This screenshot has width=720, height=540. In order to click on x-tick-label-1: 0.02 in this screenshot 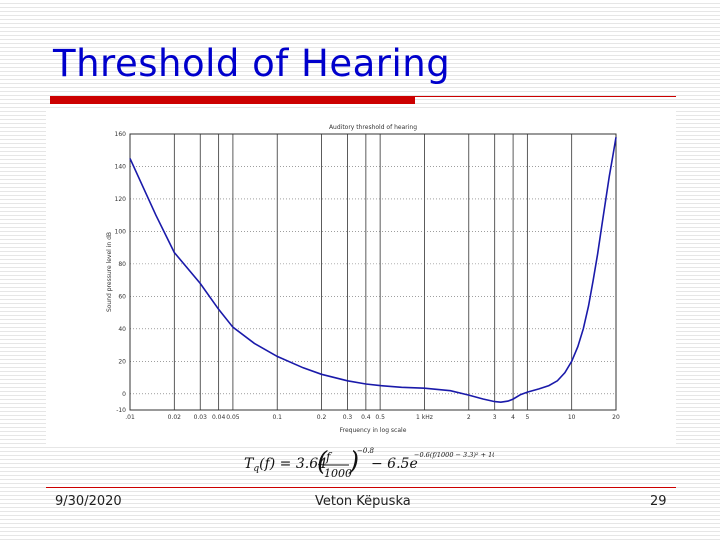, I will do `click(175, 417)`.